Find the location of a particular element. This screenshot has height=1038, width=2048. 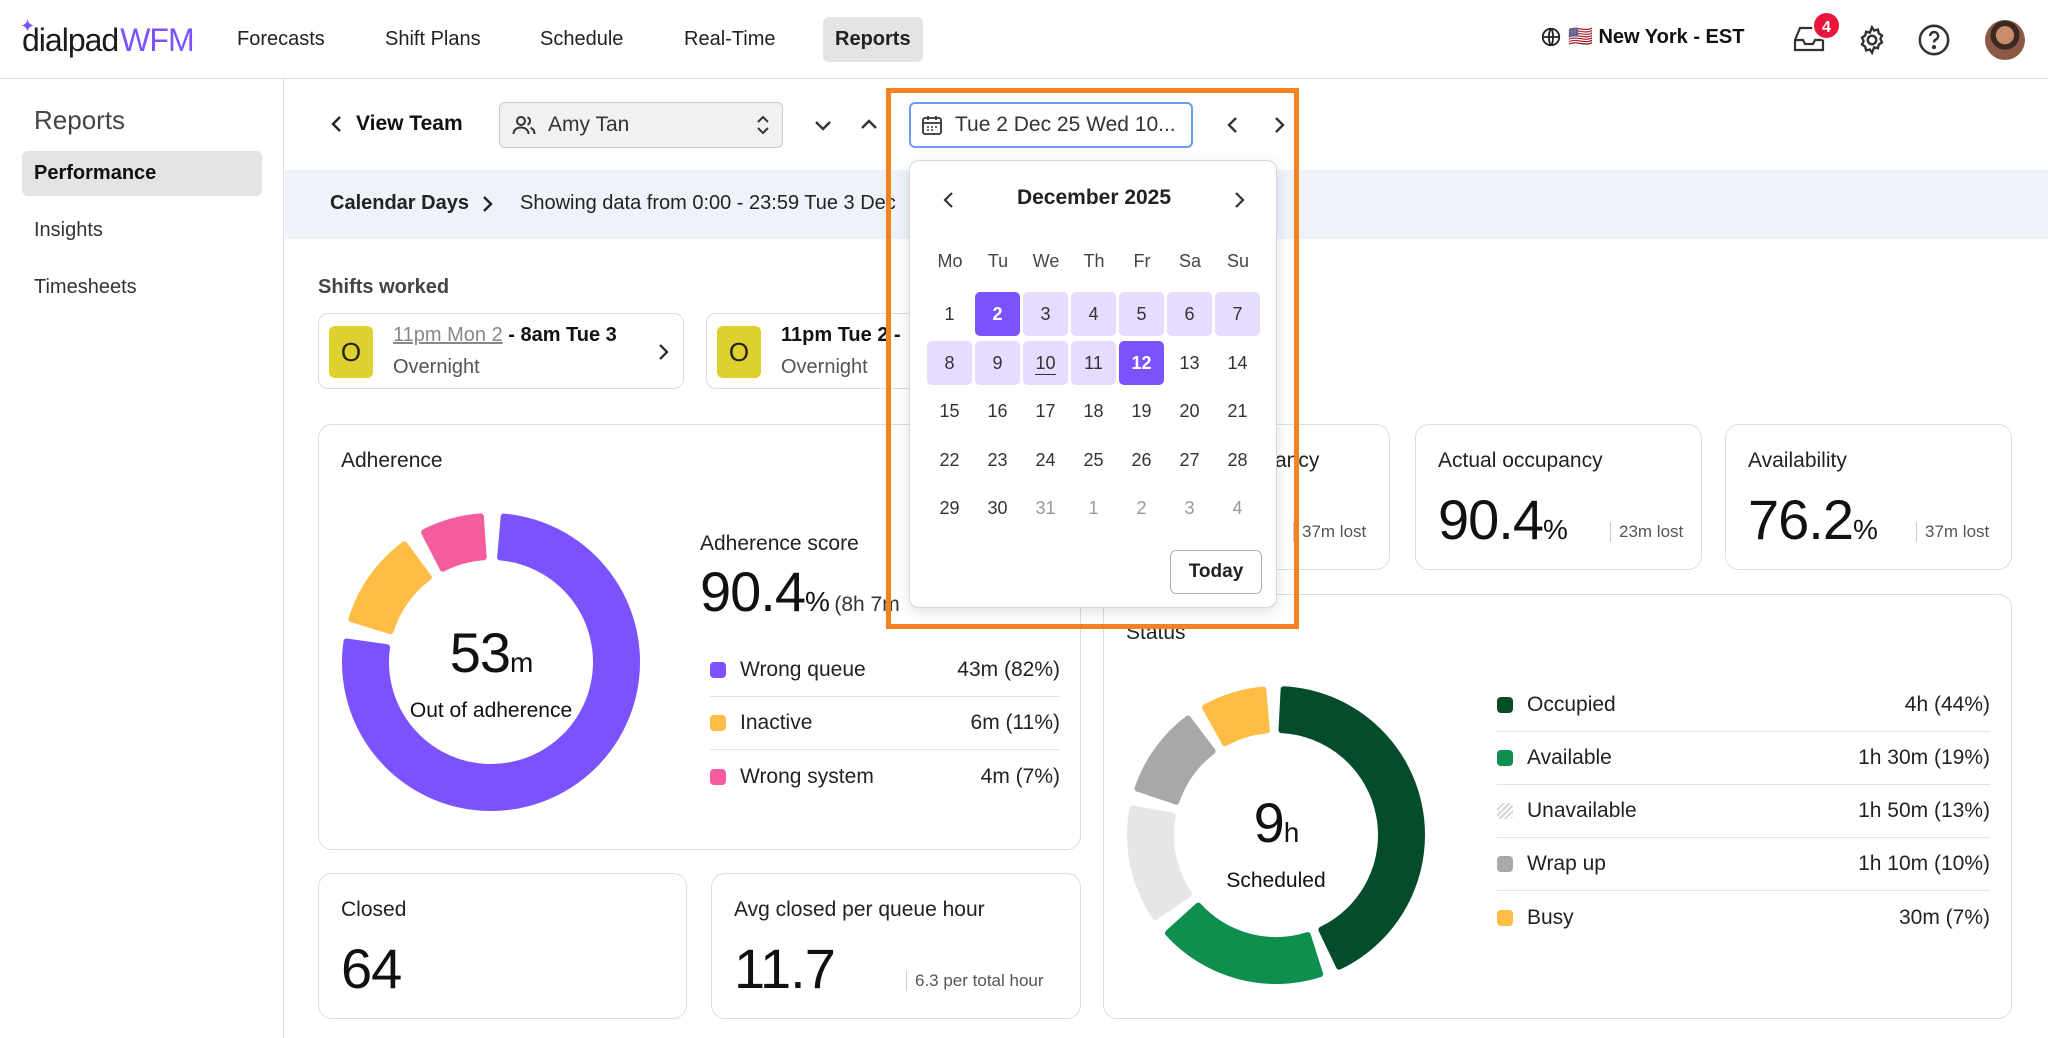

chevron-right-icon is located at coordinates (487, 204).